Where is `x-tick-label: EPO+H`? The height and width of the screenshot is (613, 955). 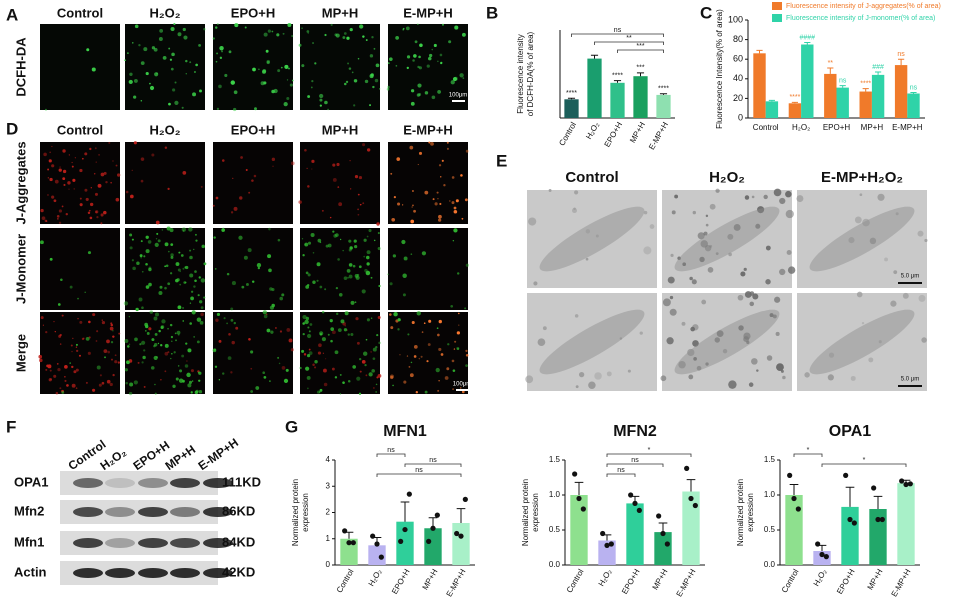 x-tick-label: EPO+H is located at coordinates (631, 581).